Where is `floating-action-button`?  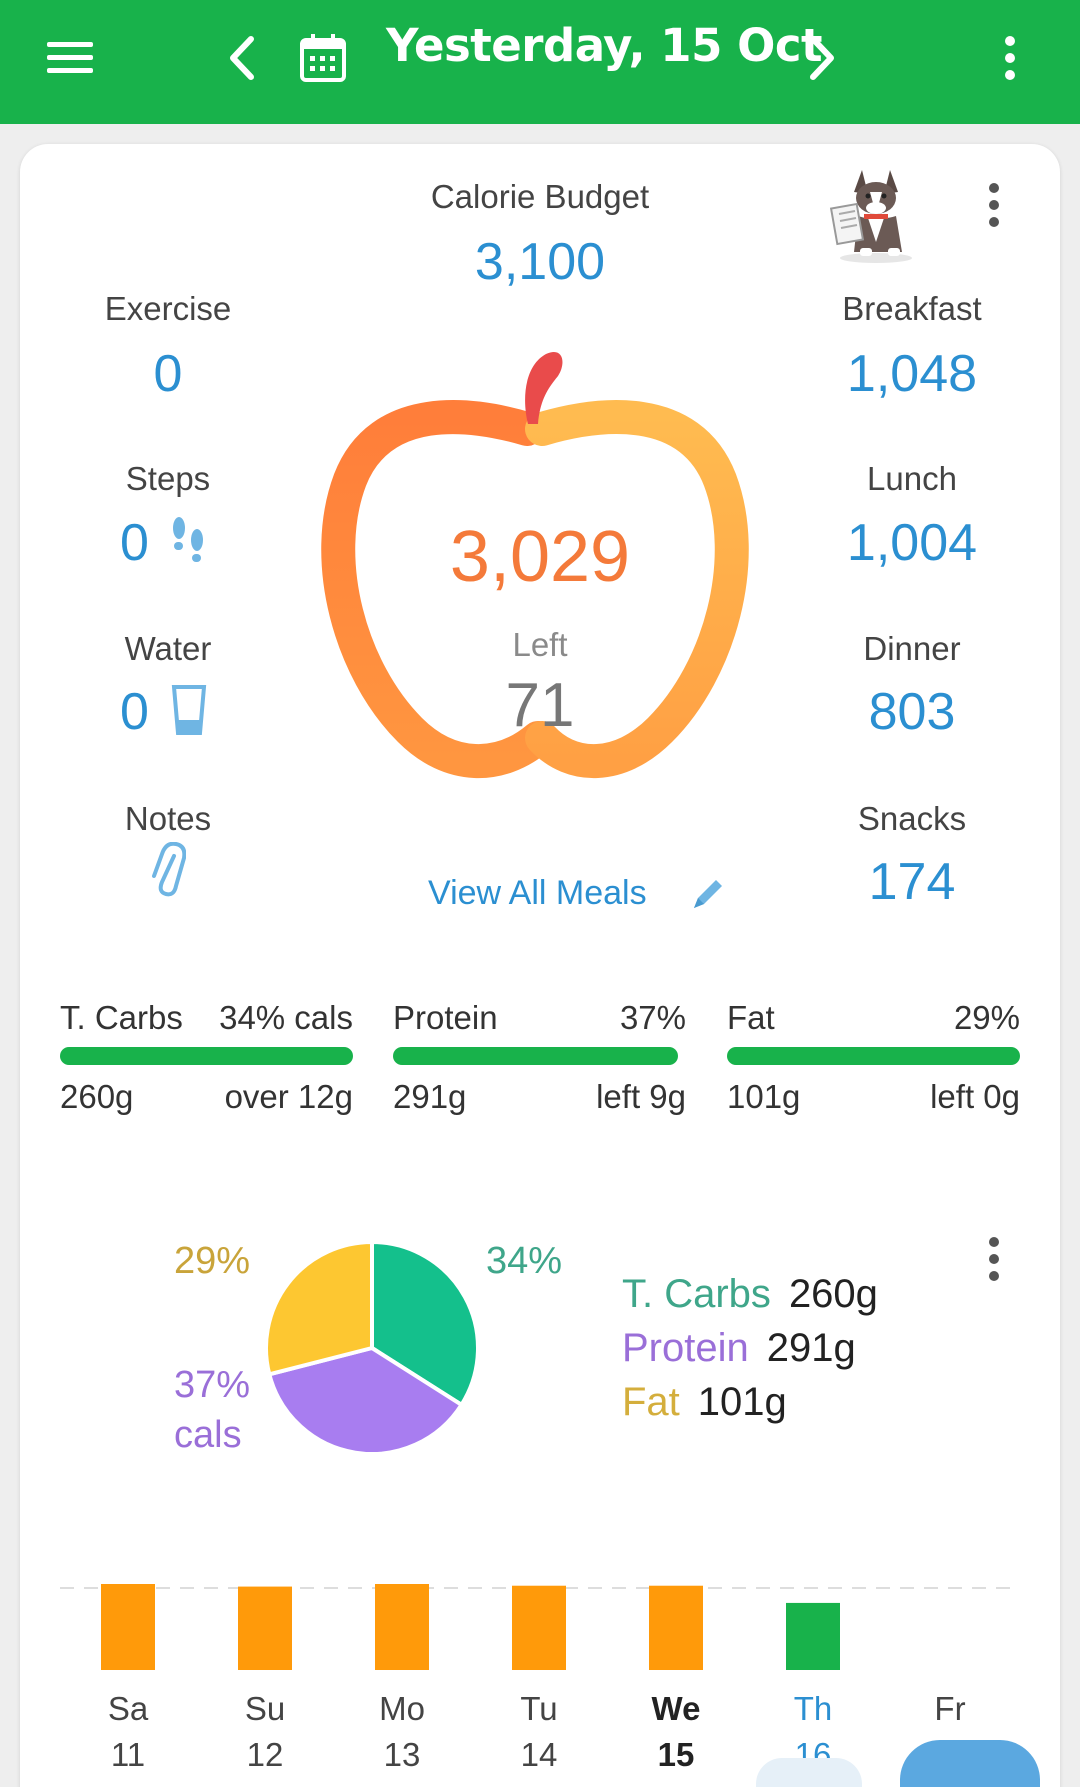 floating-action-button is located at coordinates (970, 1763).